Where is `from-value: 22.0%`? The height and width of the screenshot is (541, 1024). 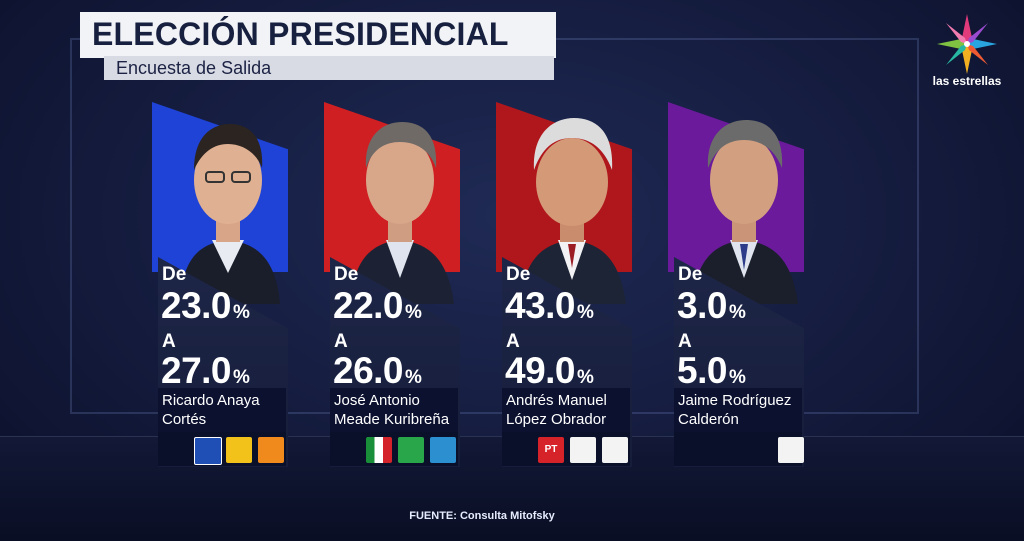 from-value: 22.0% is located at coordinates (377, 305).